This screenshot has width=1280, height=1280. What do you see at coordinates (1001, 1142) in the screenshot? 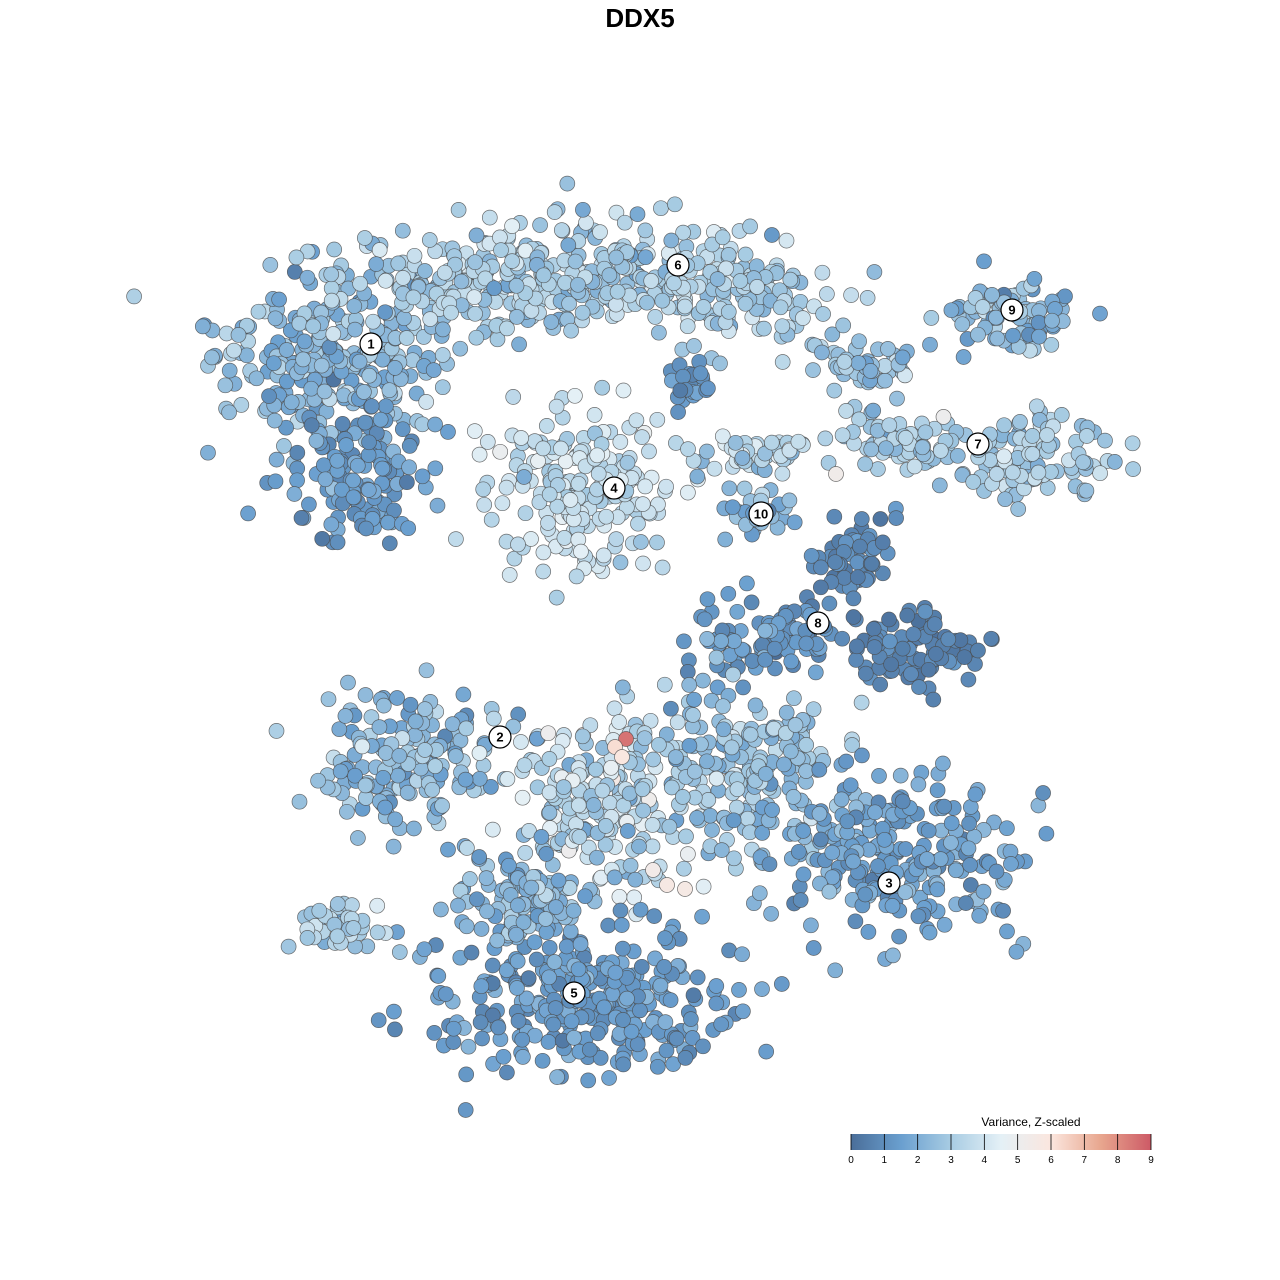
I see `legend-colorbar` at bounding box center [1001, 1142].